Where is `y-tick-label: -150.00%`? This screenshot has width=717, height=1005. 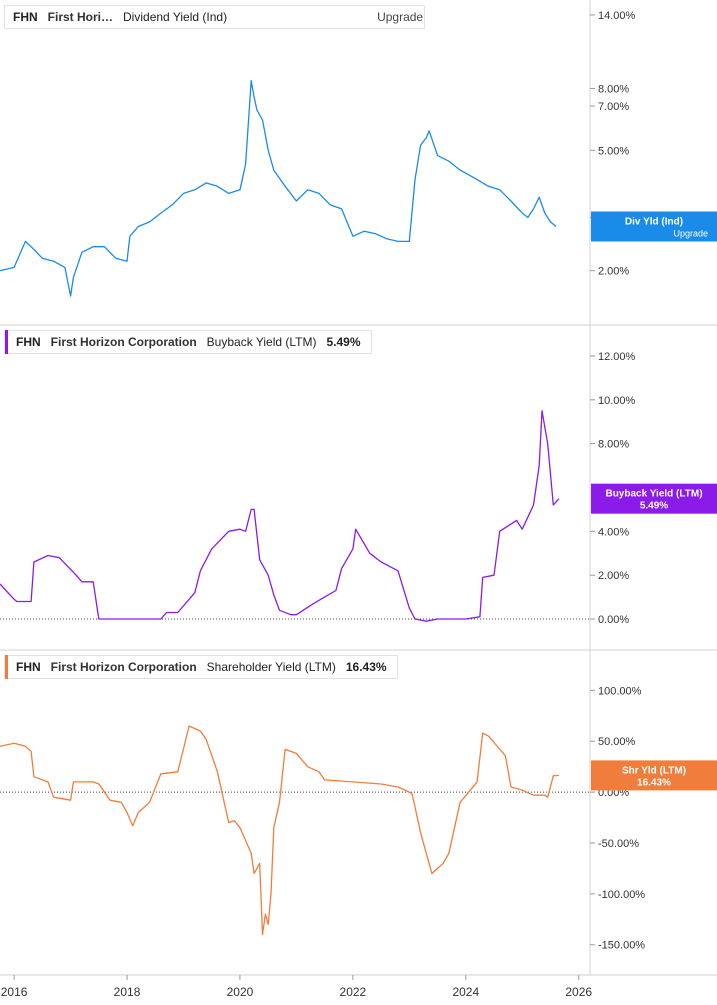 y-tick-label: -150.00% is located at coordinates (621, 946).